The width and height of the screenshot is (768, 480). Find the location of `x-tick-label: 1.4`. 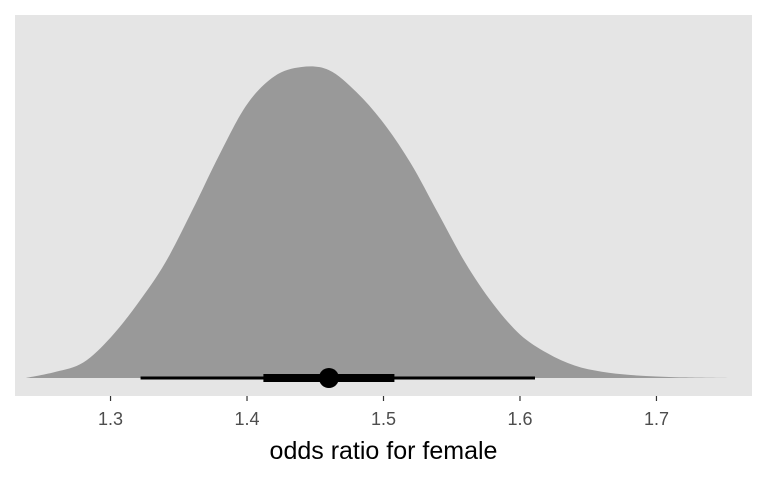

x-tick-label: 1.4 is located at coordinates (247, 419).